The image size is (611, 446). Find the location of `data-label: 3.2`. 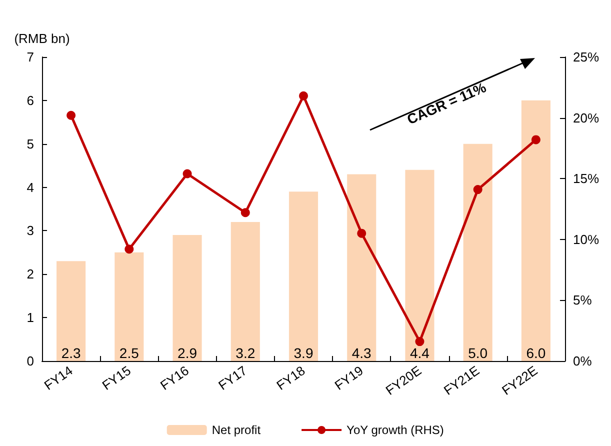

data-label: 3.2 is located at coordinates (246, 353).